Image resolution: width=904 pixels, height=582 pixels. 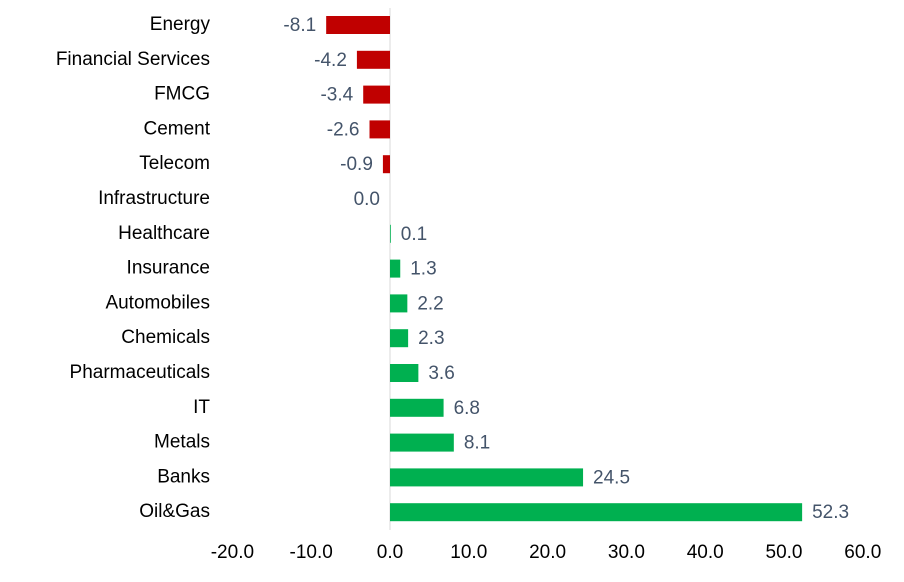 I want to click on y-tick-label: Metals, so click(x=182, y=442).